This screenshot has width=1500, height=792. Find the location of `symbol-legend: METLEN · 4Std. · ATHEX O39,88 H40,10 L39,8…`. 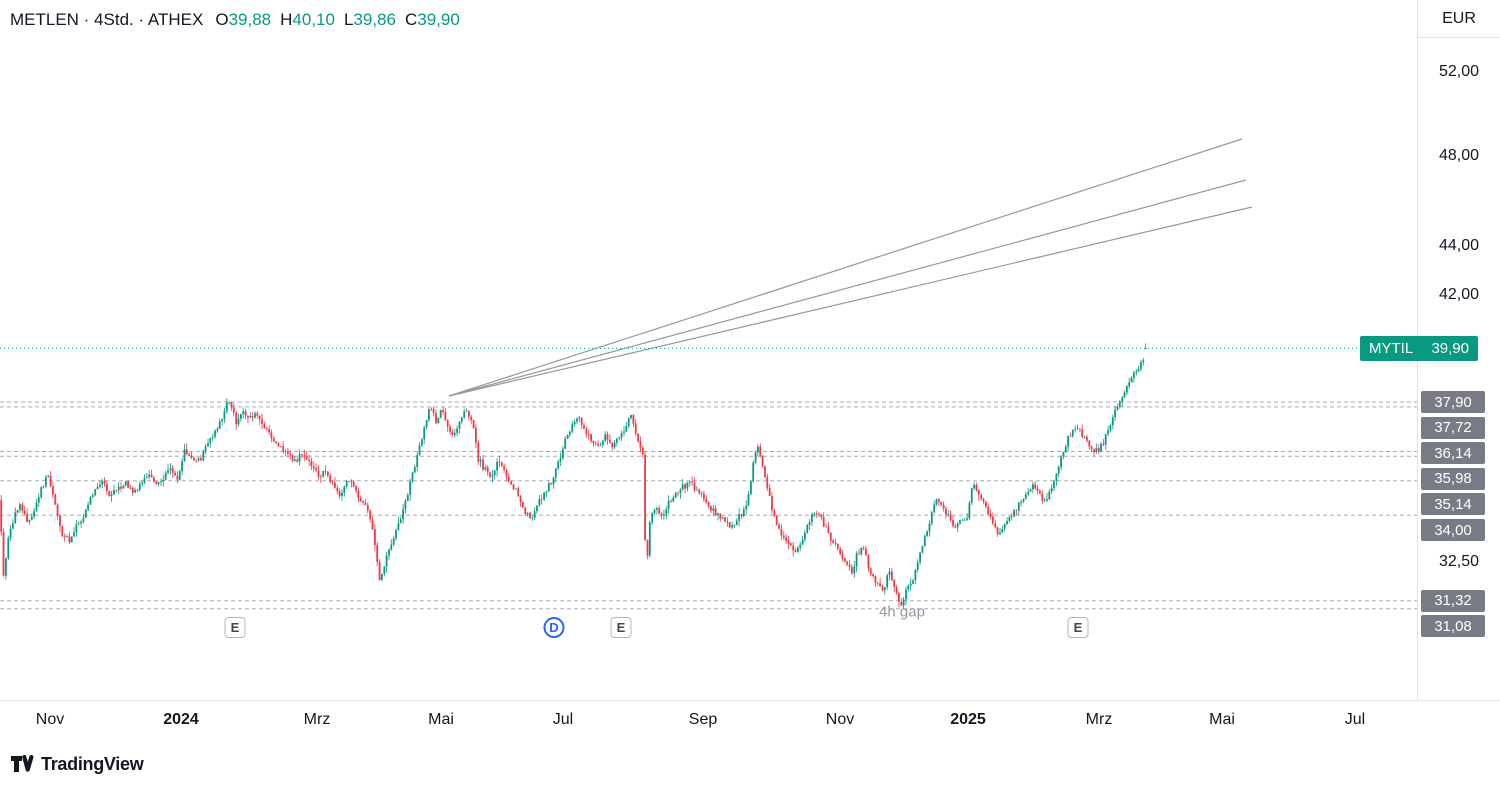

symbol-legend: METLEN · 4Std. · ATHEX O39,88 H40,10 L39,8… is located at coordinates (235, 20).